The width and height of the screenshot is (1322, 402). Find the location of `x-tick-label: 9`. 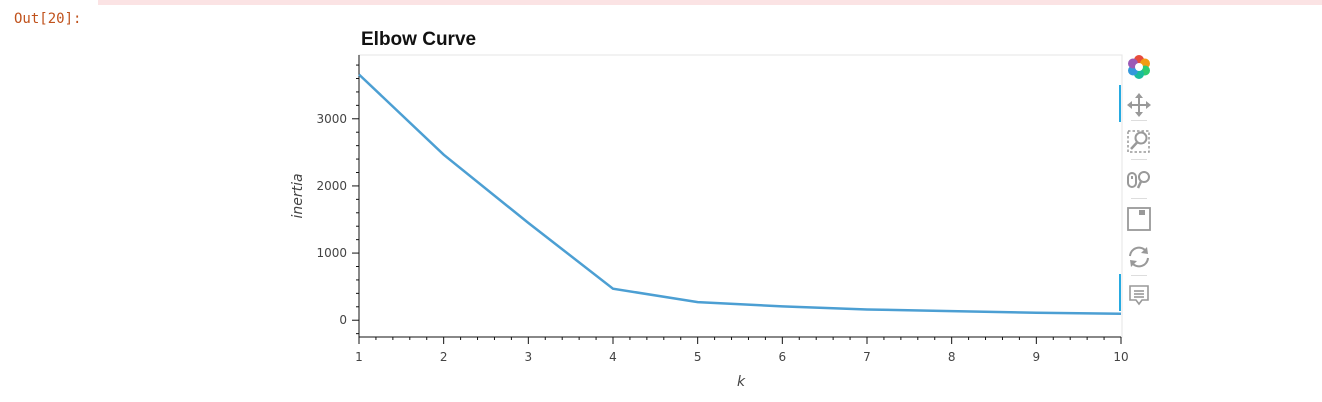

x-tick-label: 9 is located at coordinates (1037, 357).